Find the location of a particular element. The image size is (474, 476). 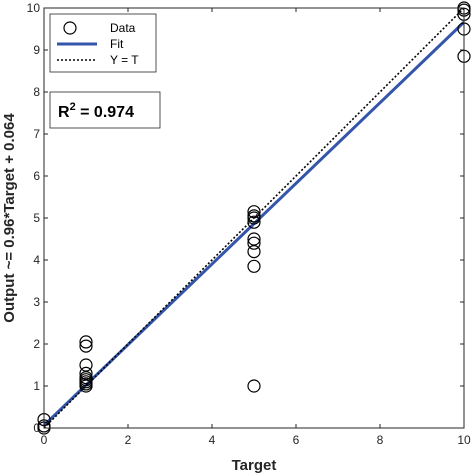

x-tick-label: 6 is located at coordinates (296, 440).